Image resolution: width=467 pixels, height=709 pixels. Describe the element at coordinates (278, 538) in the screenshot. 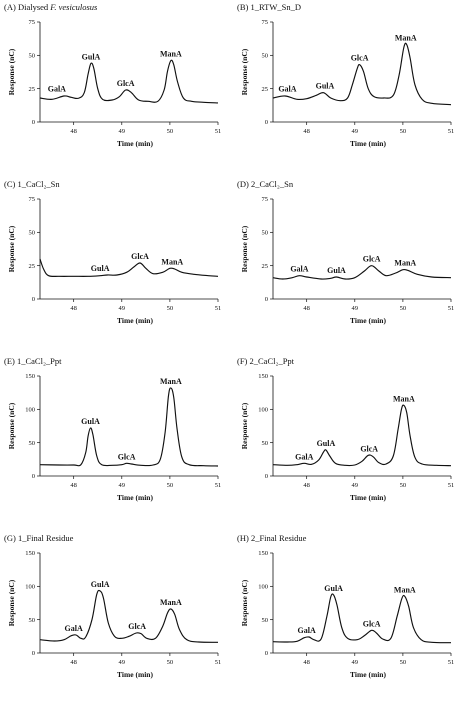

I see `panel-title-text: 2_Final Residue` at that location.